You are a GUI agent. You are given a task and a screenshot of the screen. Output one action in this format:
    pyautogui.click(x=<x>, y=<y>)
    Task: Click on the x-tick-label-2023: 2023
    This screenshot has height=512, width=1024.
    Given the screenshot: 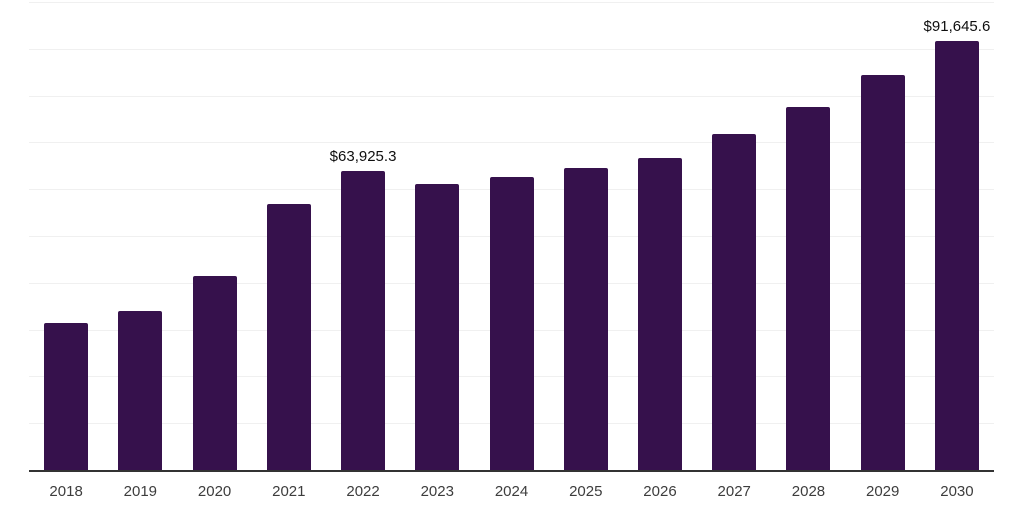 What is the action you would take?
    pyautogui.click(x=437, y=491)
    